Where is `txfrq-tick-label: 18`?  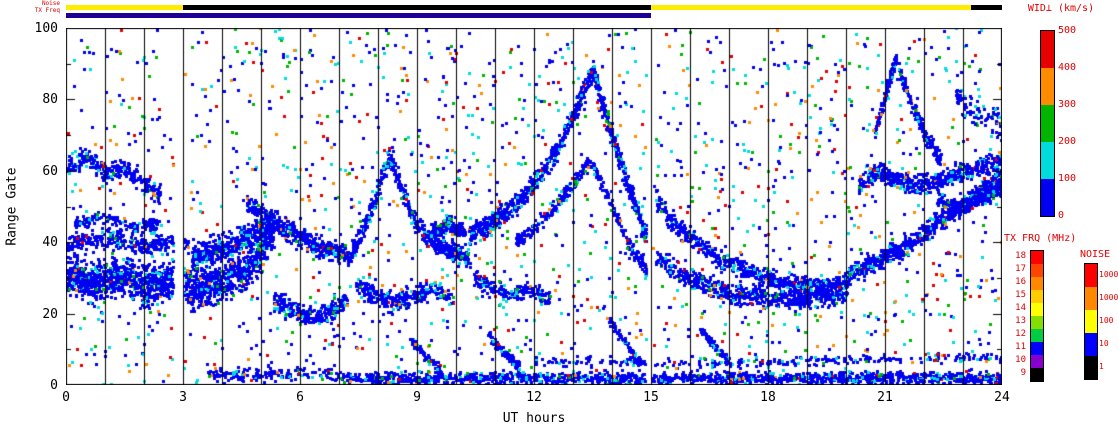
txfrq-tick-label: 18 is located at coordinates (1020, 256).